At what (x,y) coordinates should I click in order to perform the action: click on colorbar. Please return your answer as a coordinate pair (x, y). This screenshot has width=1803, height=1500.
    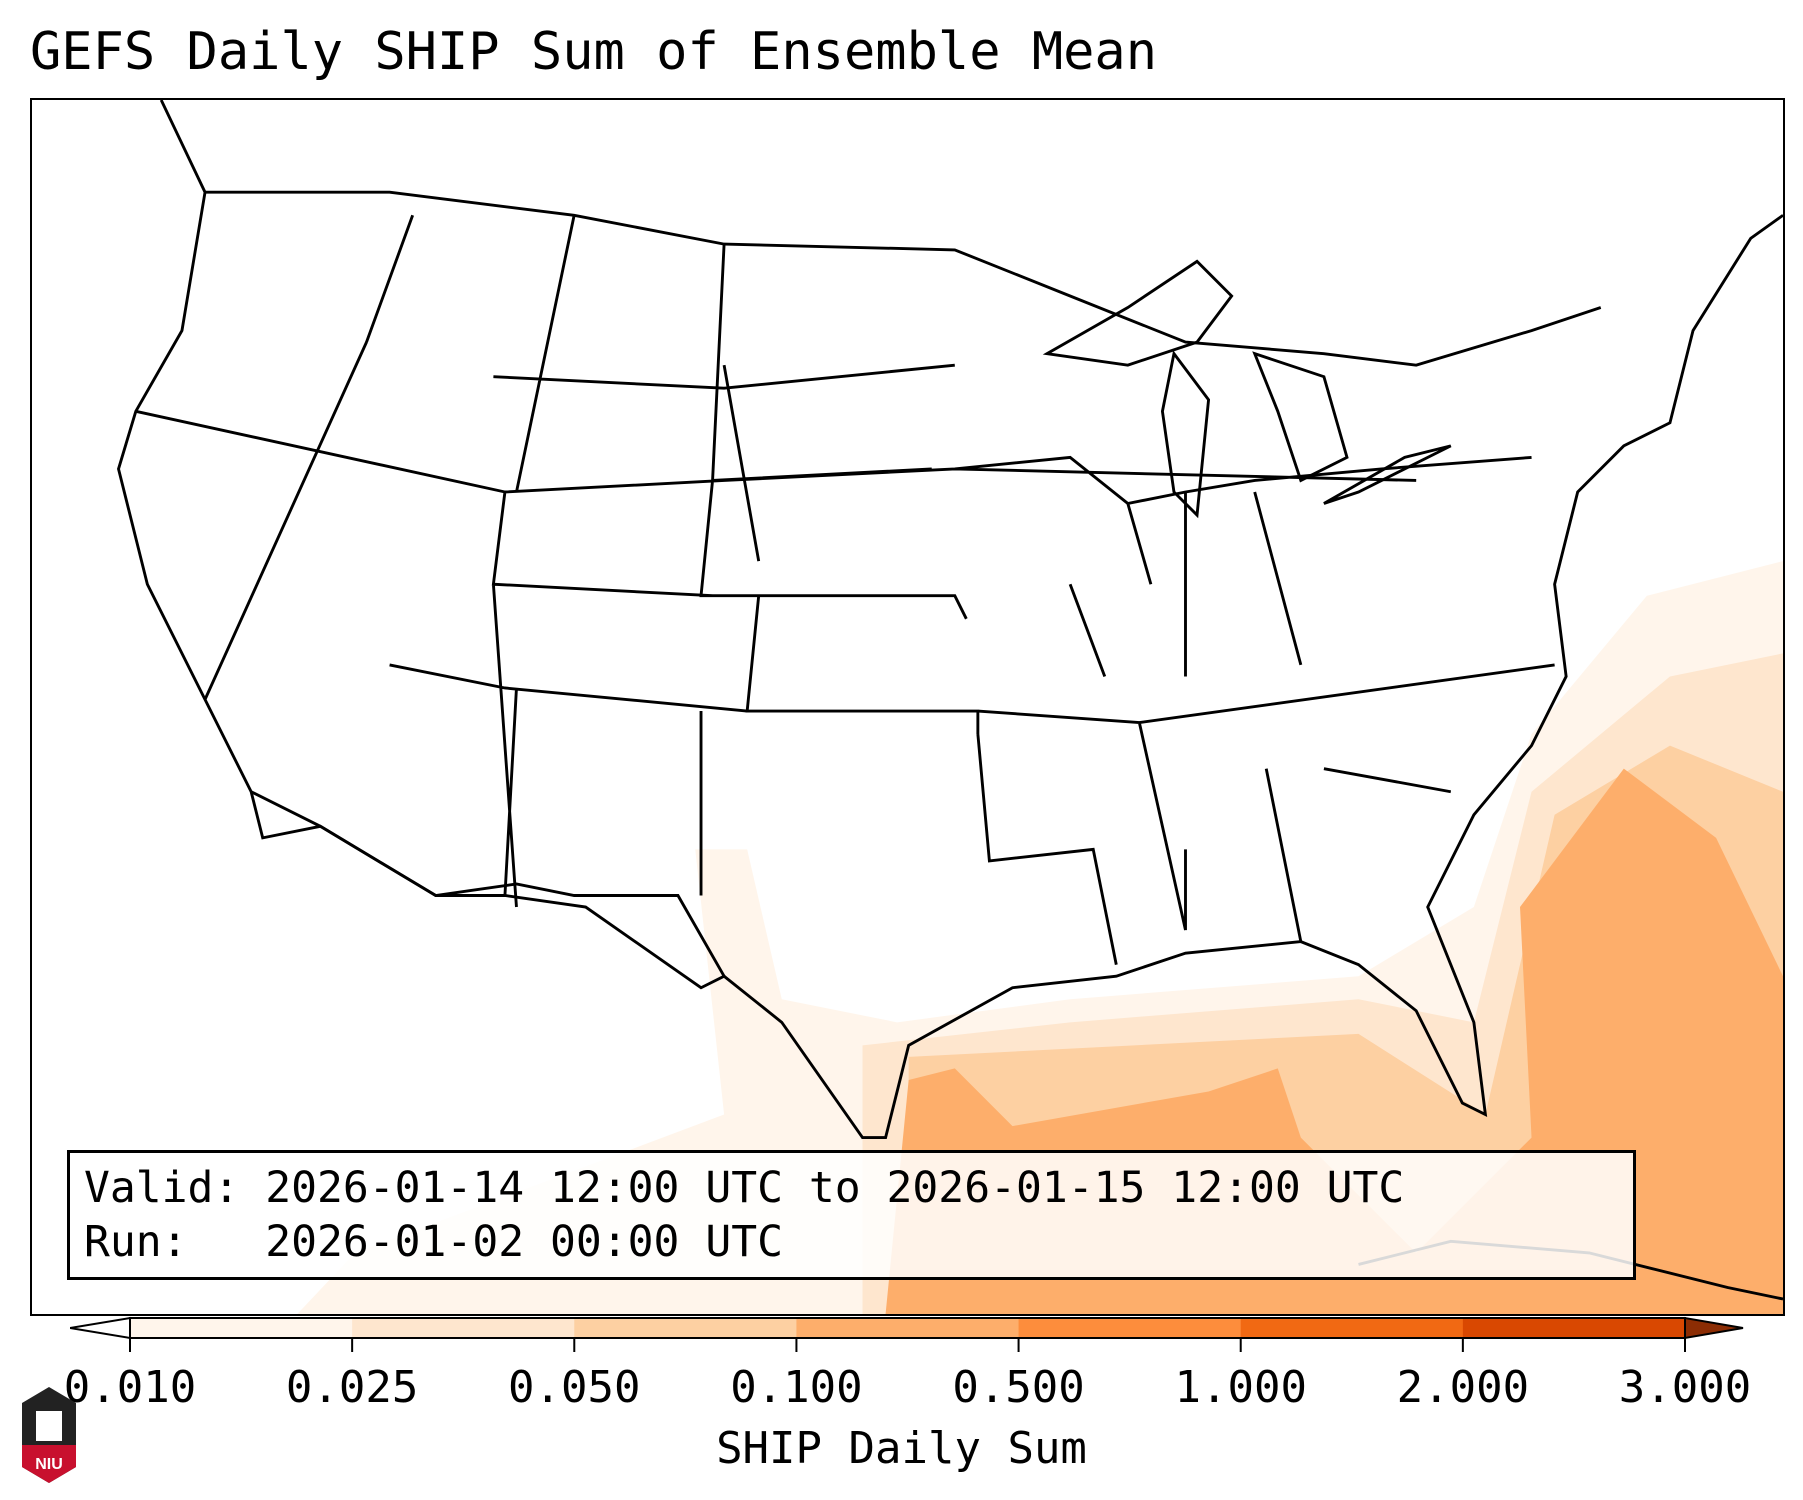
    Looking at the image, I should click on (907, 1334).